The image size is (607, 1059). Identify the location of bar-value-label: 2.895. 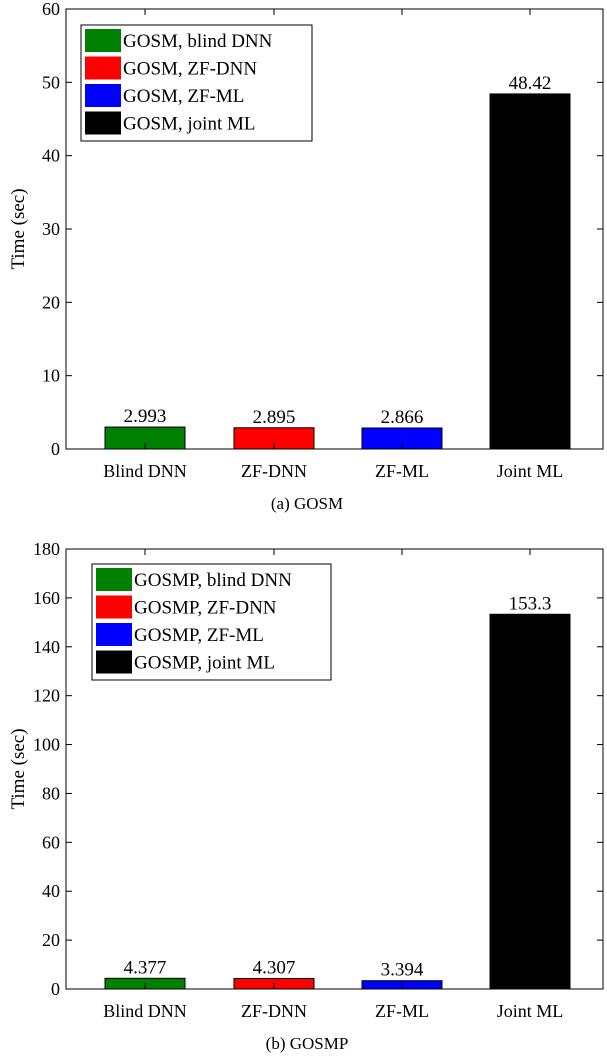
(274, 417).